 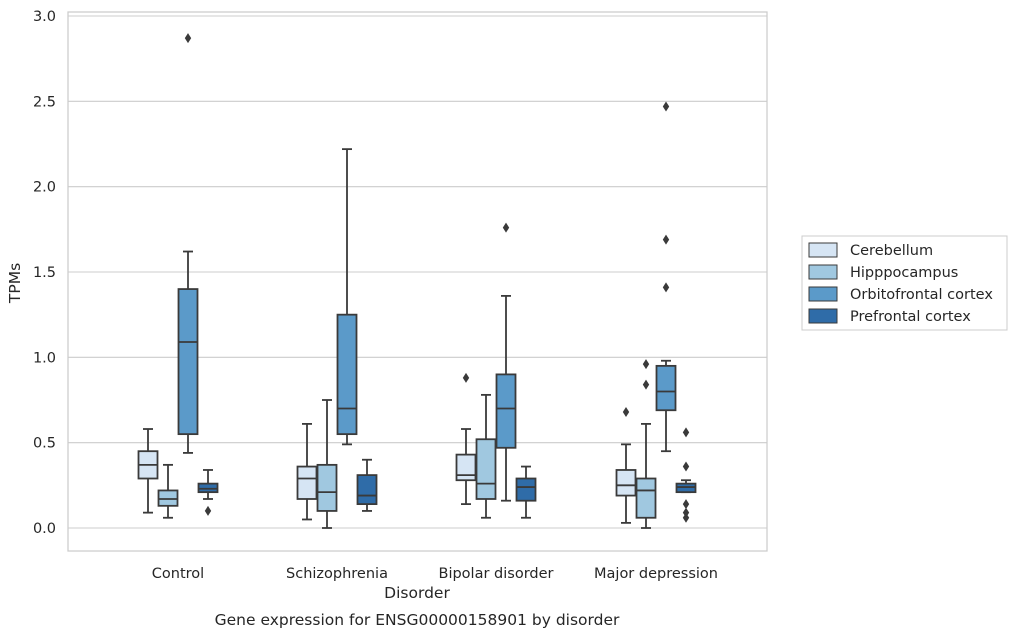 I want to click on y-tick-labels: 0.0 0.5 1.0 1.5 2.0 2.5 3.0, so click(x=44, y=273).